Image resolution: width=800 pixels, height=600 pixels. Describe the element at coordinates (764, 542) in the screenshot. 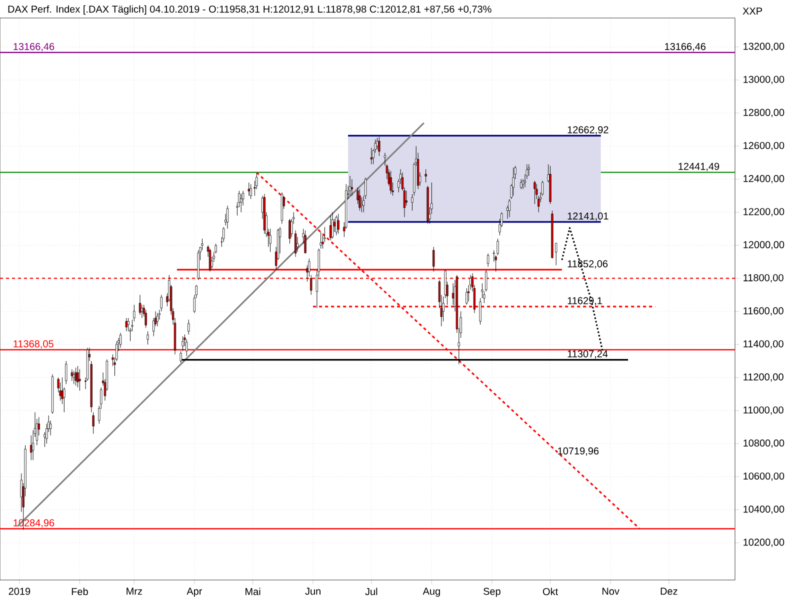

I see `y-tick-label: 10200,00` at that location.